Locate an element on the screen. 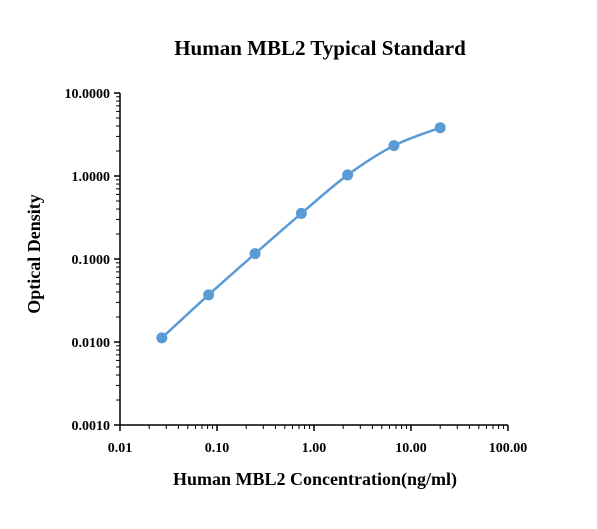  x-axis-label: Human MBL2 Concentration(ng/ml) is located at coordinates (315, 479).